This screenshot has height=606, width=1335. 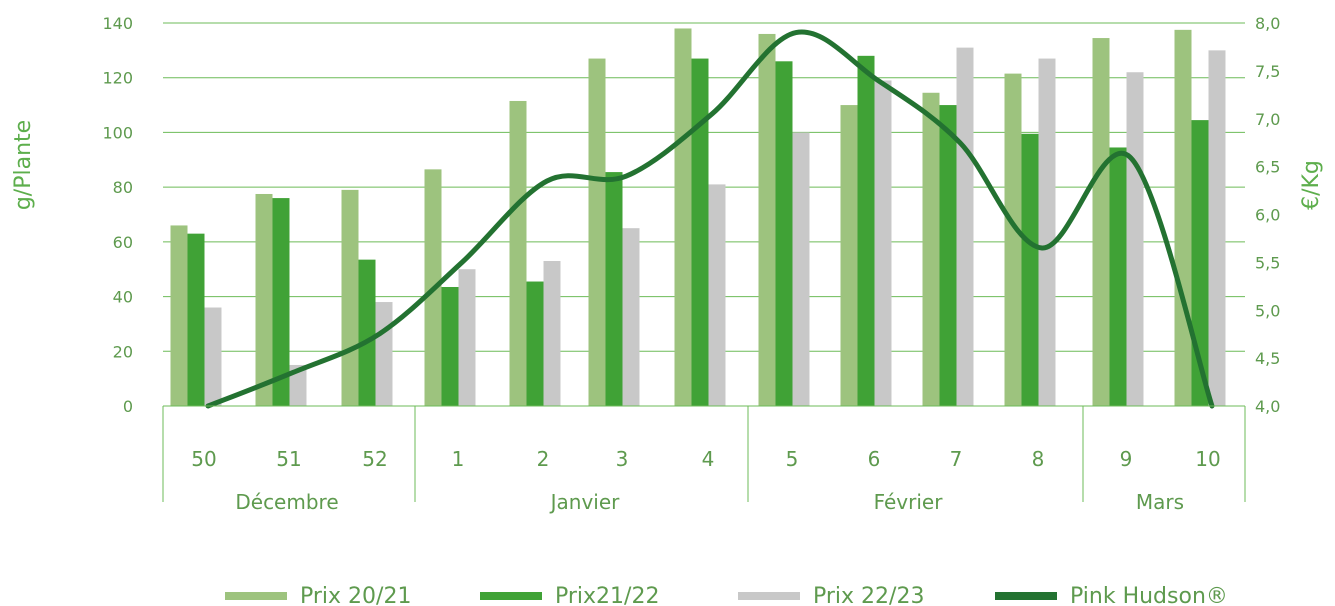 I want to click on right-tick-label: 6,5, so click(x=1267, y=167).